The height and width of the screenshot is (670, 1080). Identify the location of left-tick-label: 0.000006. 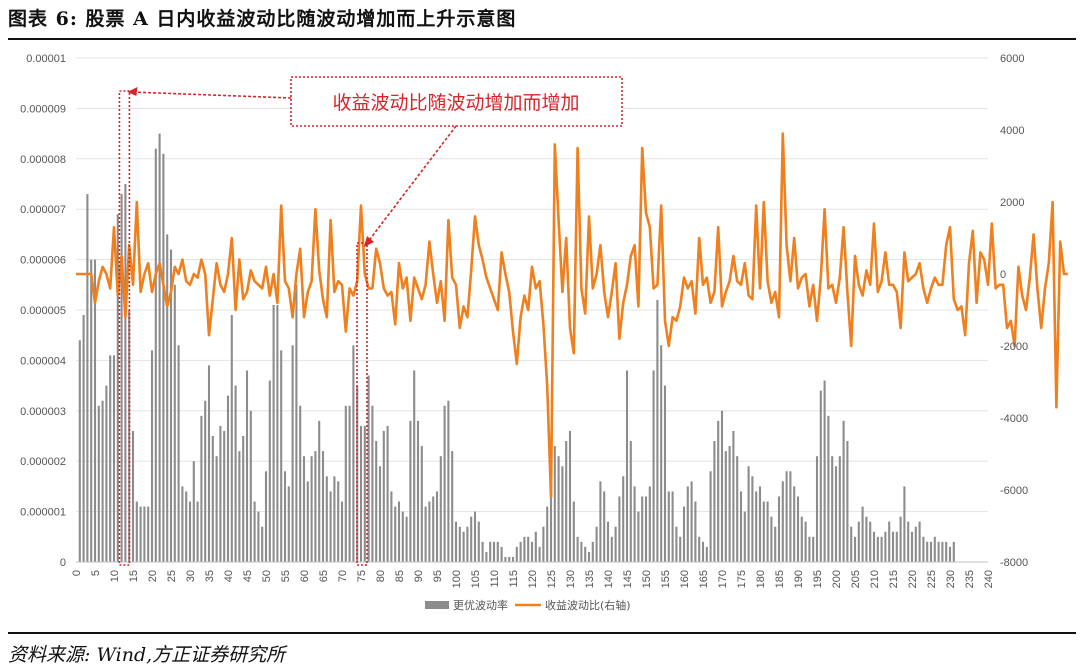
(43, 261).